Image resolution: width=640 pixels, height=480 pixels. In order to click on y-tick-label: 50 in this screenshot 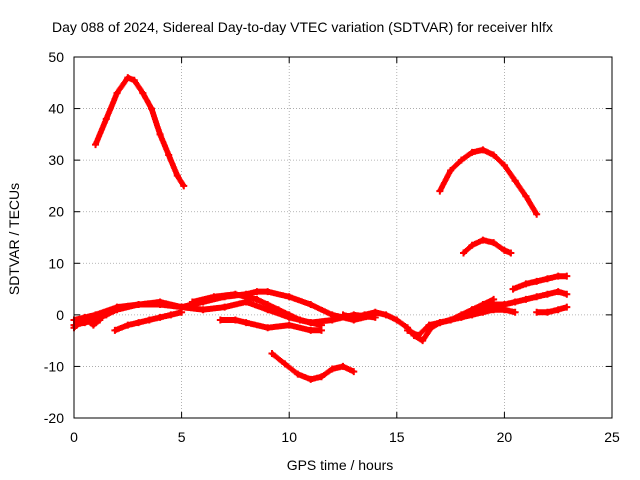, I will do `click(56, 57)`.